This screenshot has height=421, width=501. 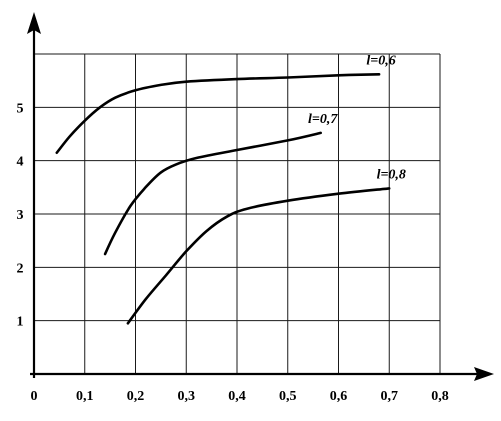 I want to click on x-tick-label: 0,5, so click(x=288, y=396).